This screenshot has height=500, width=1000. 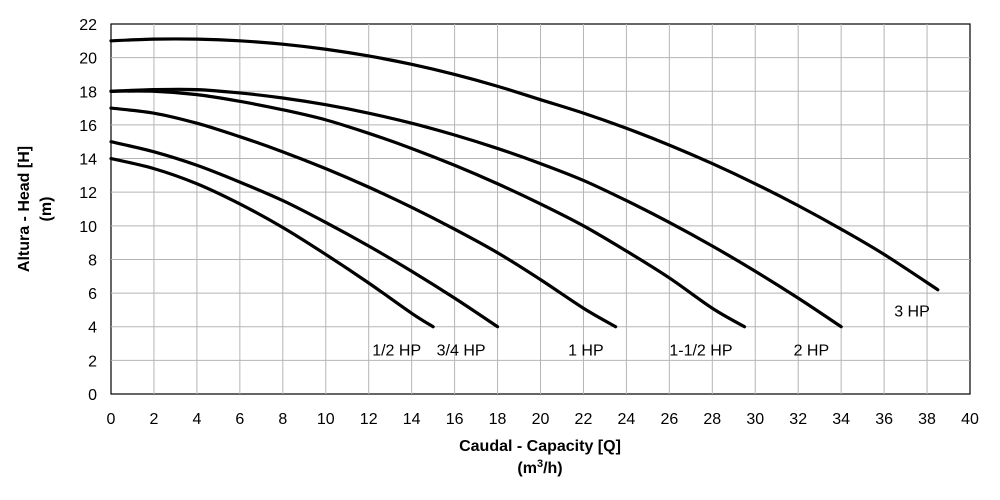 I want to click on x-axis-unit-post: /h), so click(x=553, y=468).